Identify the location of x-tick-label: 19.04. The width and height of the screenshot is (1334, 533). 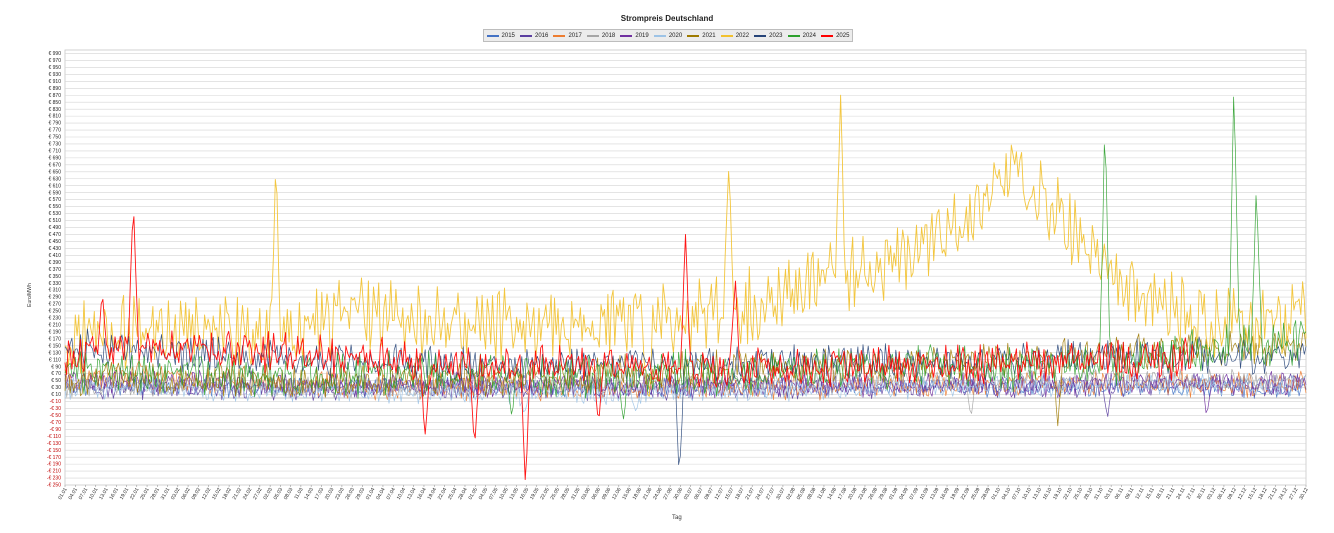
(433, 494).